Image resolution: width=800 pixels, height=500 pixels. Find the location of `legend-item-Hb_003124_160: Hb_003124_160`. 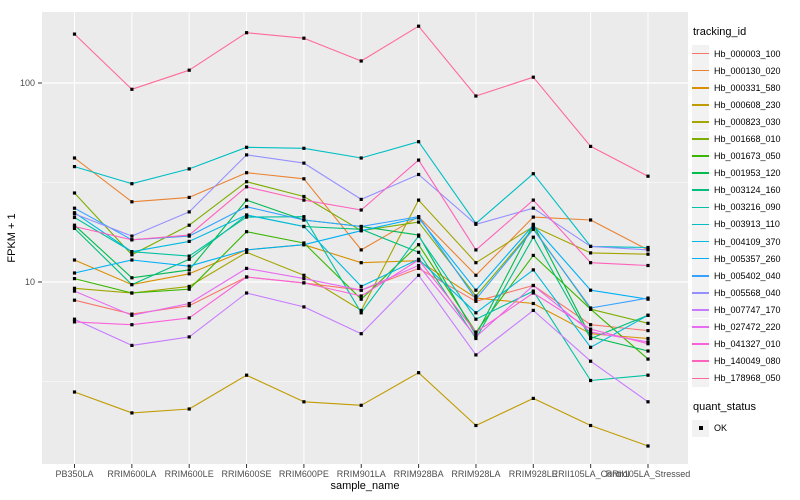

legend-item-Hb_003124_160: Hb_003124_160 is located at coordinates (746, 190).